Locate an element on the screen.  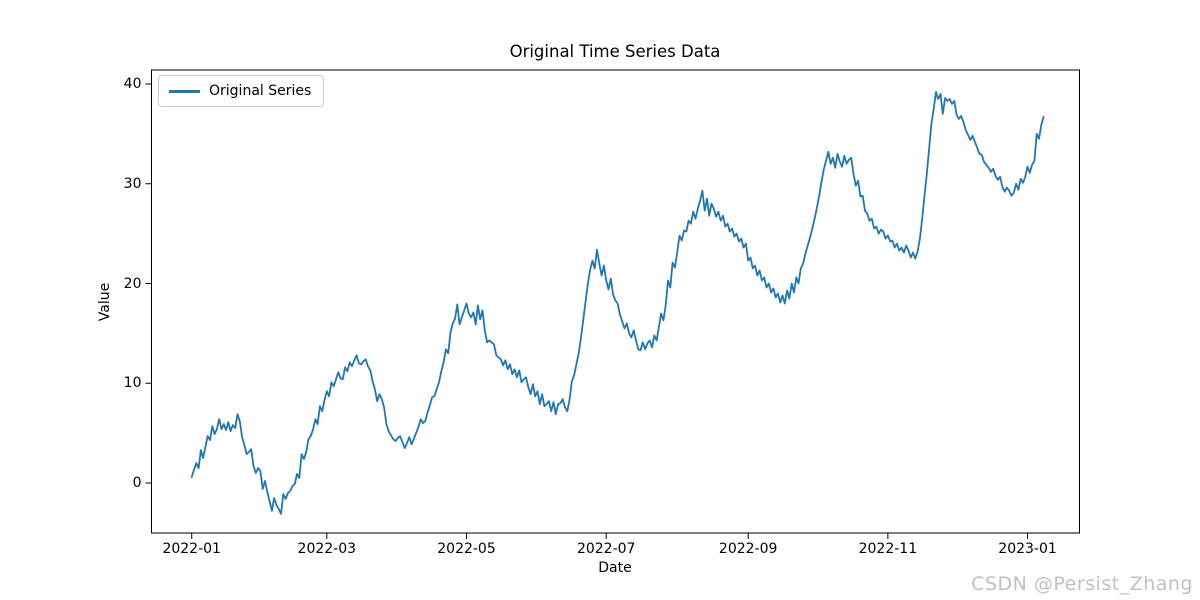
y-tick-label: 10 is located at coordinates (132, 383).